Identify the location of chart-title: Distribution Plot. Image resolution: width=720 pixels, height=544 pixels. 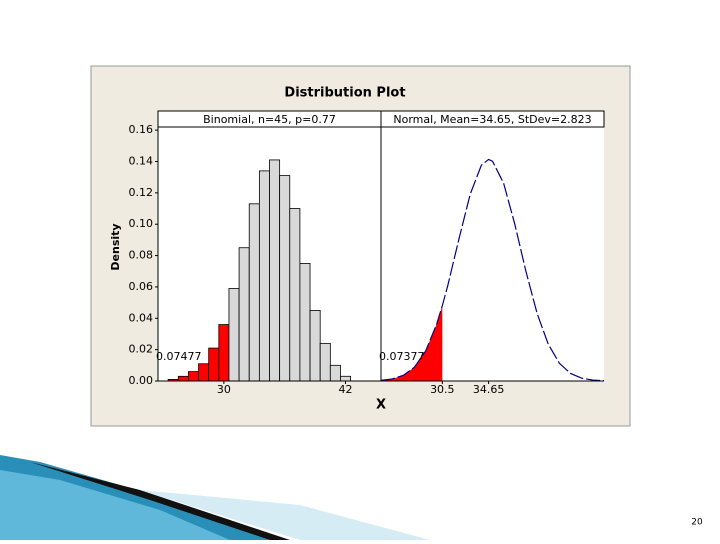
(344, 93).